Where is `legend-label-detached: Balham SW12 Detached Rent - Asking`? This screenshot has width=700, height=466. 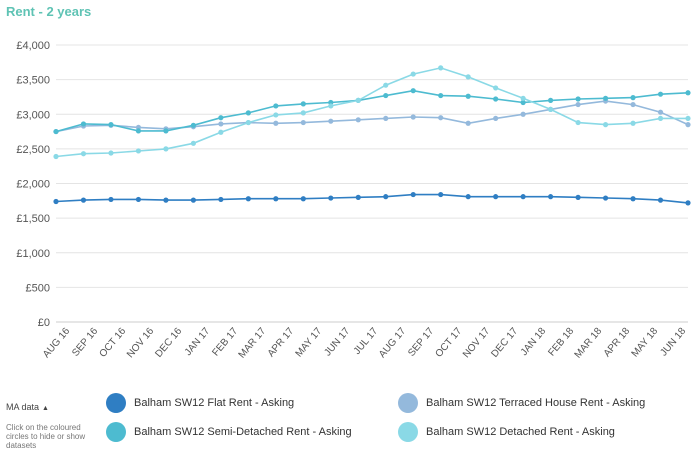
legend-label-detached: Balham SW12 Detached Rent - Asking is located at coordinates (520, 432).